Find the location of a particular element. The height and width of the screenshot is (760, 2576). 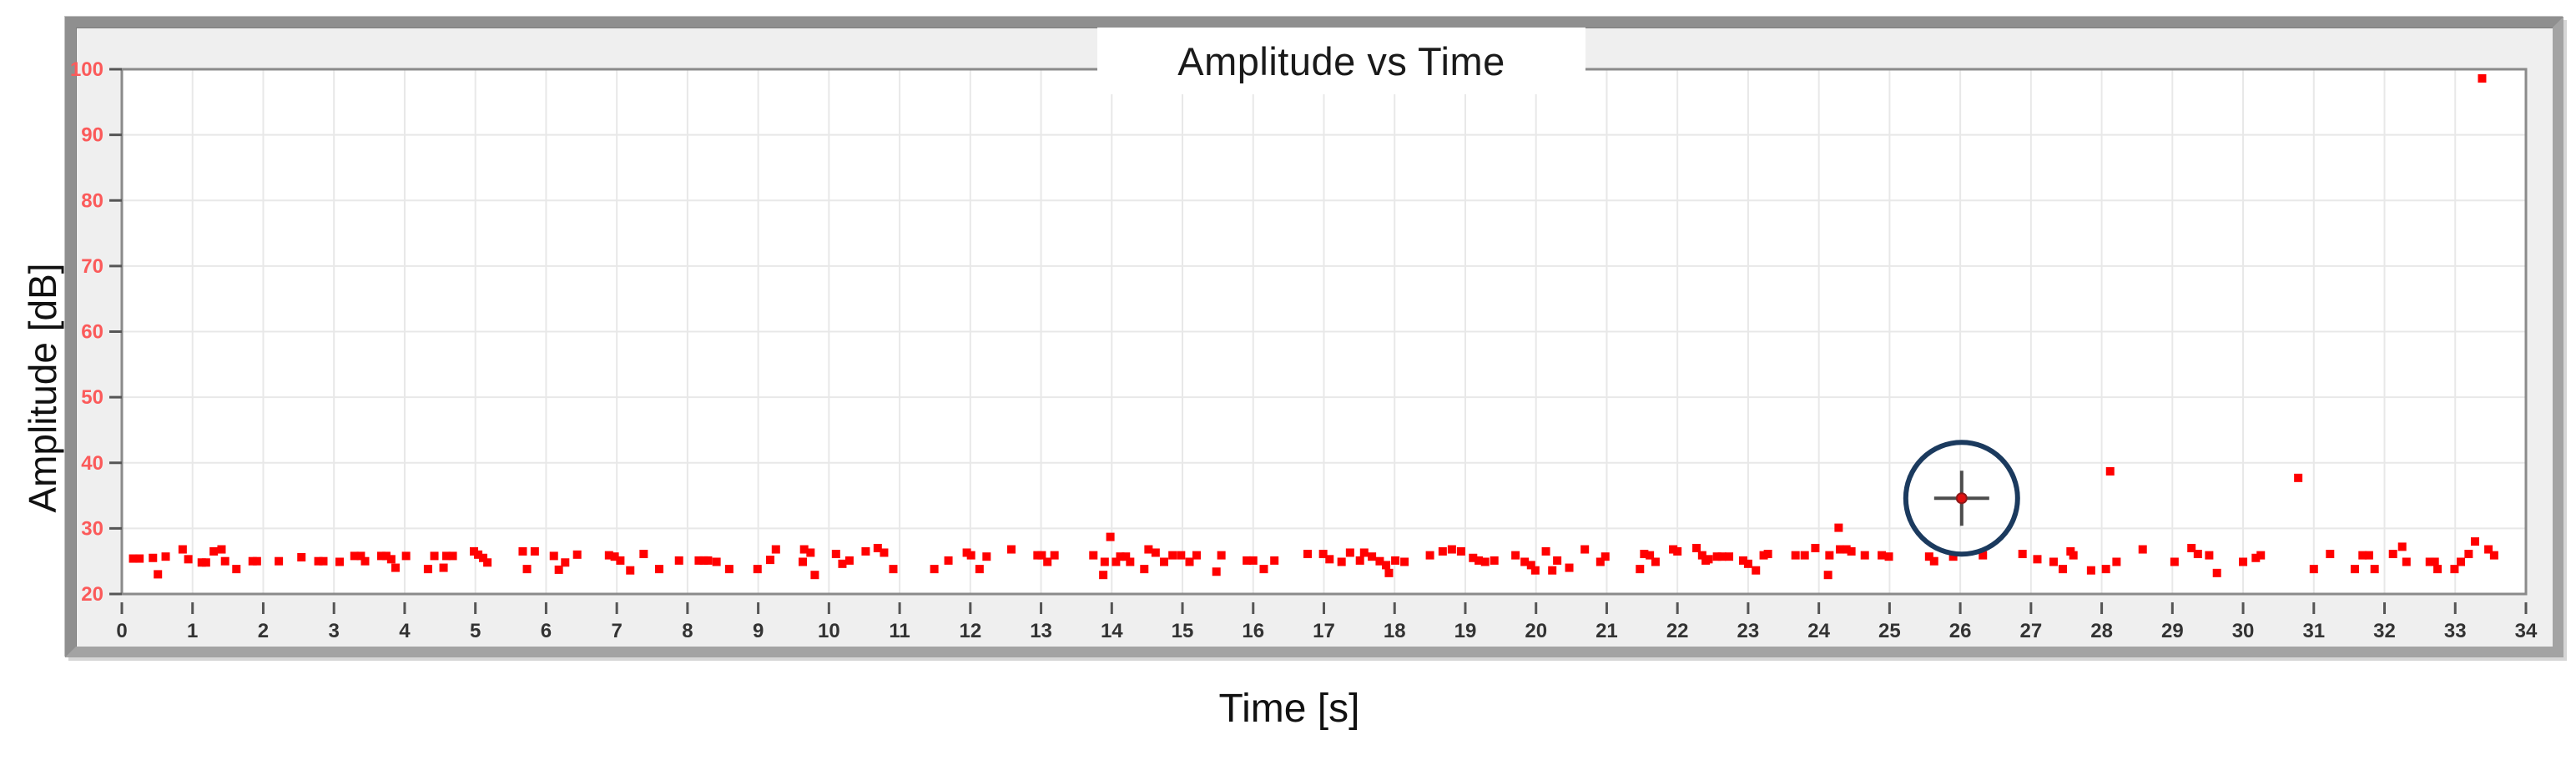

x-tick-label: 9 is located at coordinates (758, 631).